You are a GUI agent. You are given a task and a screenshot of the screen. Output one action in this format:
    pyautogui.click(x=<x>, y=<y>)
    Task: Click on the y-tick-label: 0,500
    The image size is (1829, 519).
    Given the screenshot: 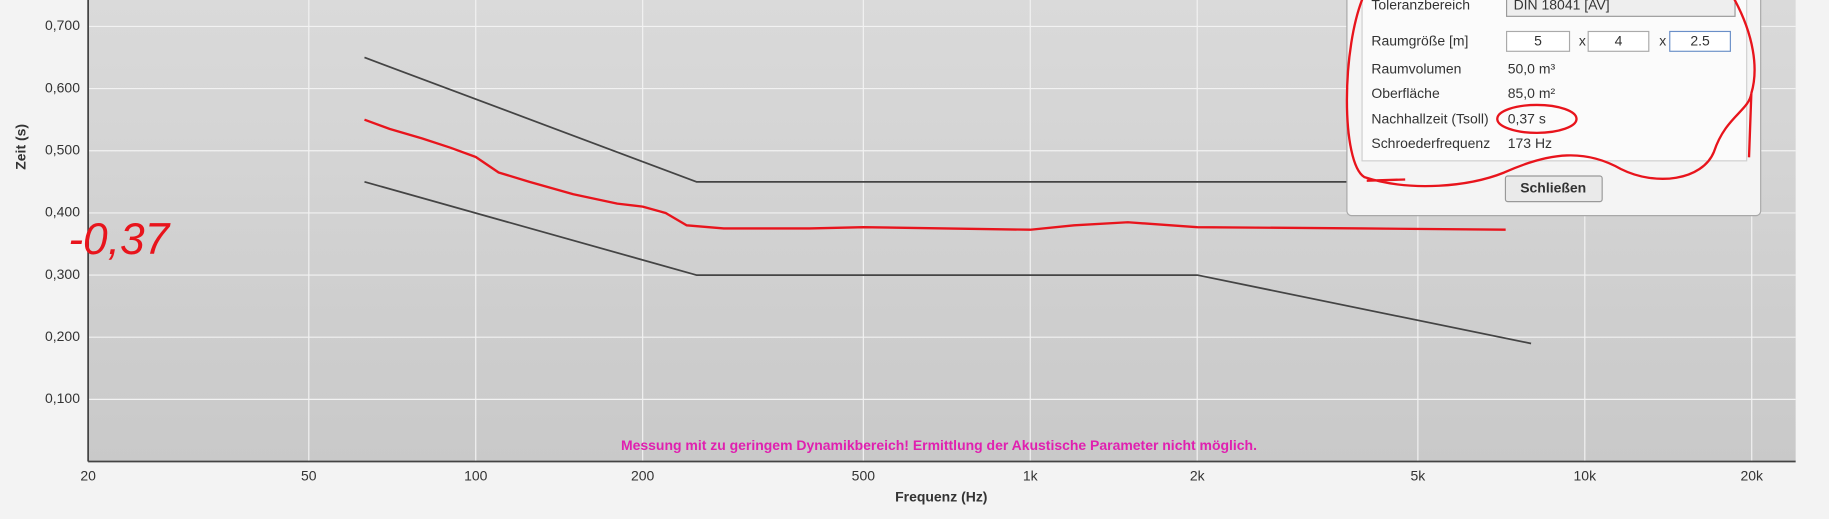 What is the action you would take?
    pyautogui.click(x=62, y=149)
    